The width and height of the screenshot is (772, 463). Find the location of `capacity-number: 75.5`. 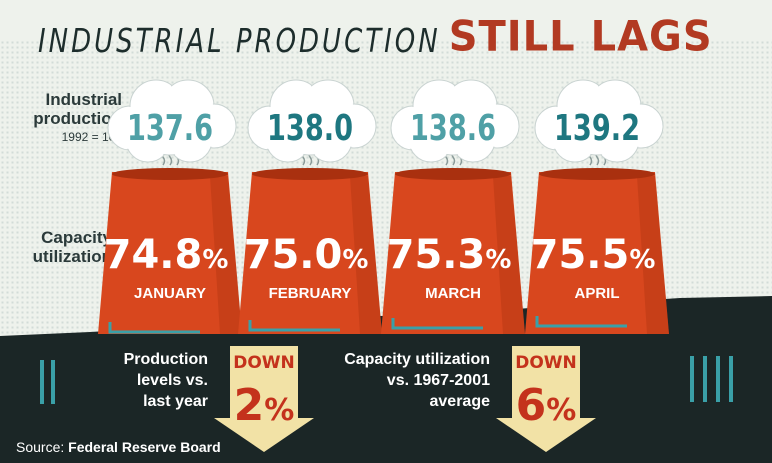

capacity-number: 75.5 is located at coordinates (580, 255).